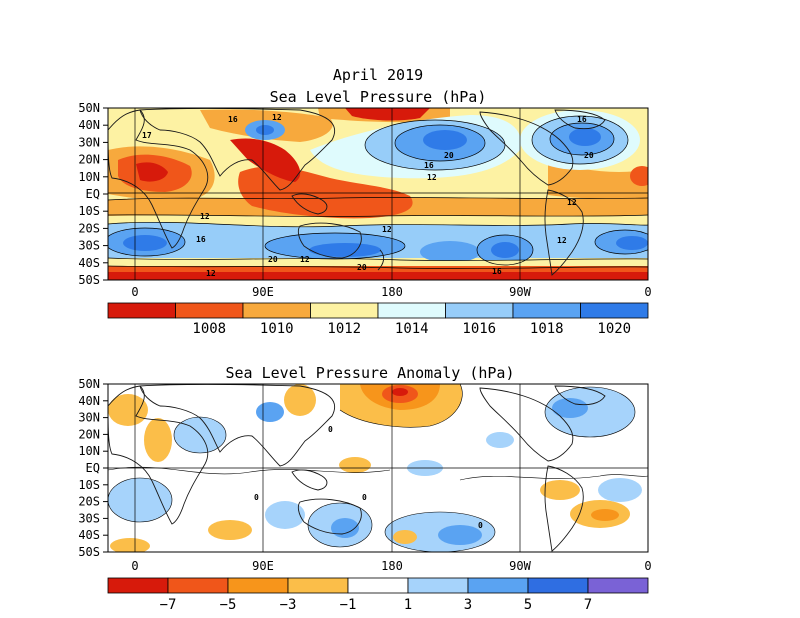 The width and height of the screenshot is (800, 618). Describe the element at coordinates (614, 329) in the screenshot. I see `slp-colorbar-label: 1020` at that location.